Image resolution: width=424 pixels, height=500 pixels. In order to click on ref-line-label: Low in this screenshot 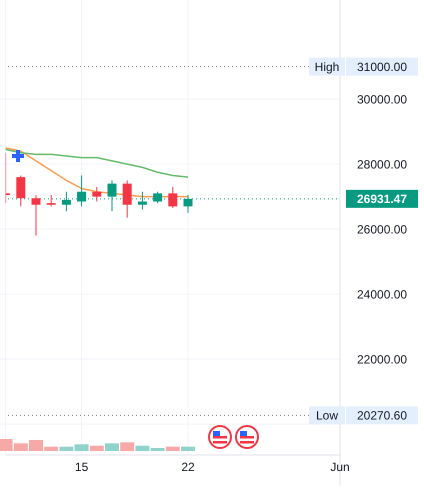, I will do `click(327, 415)`.